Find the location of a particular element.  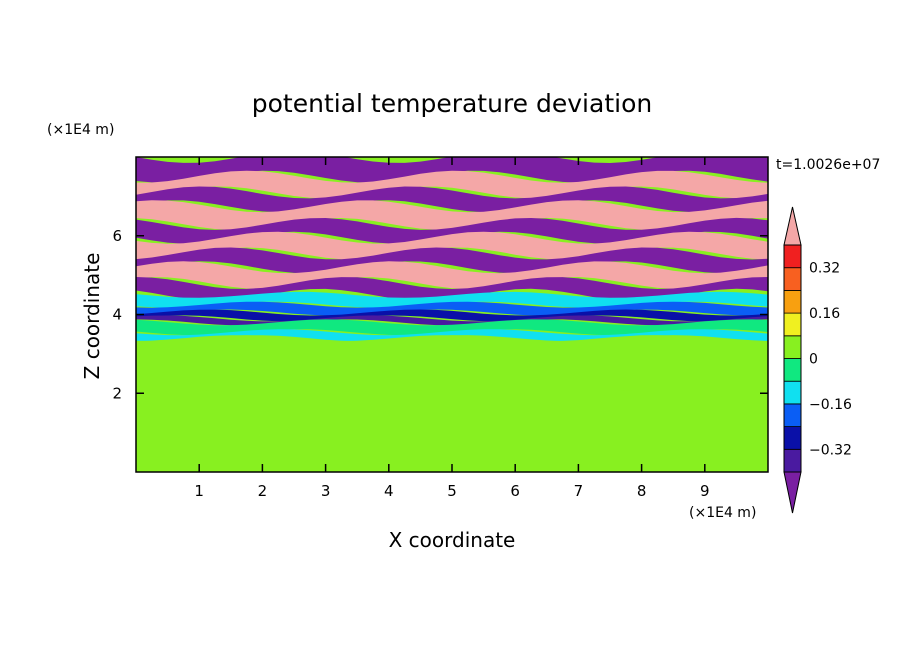

colorbar-frame is located at coordinates (792, 358).